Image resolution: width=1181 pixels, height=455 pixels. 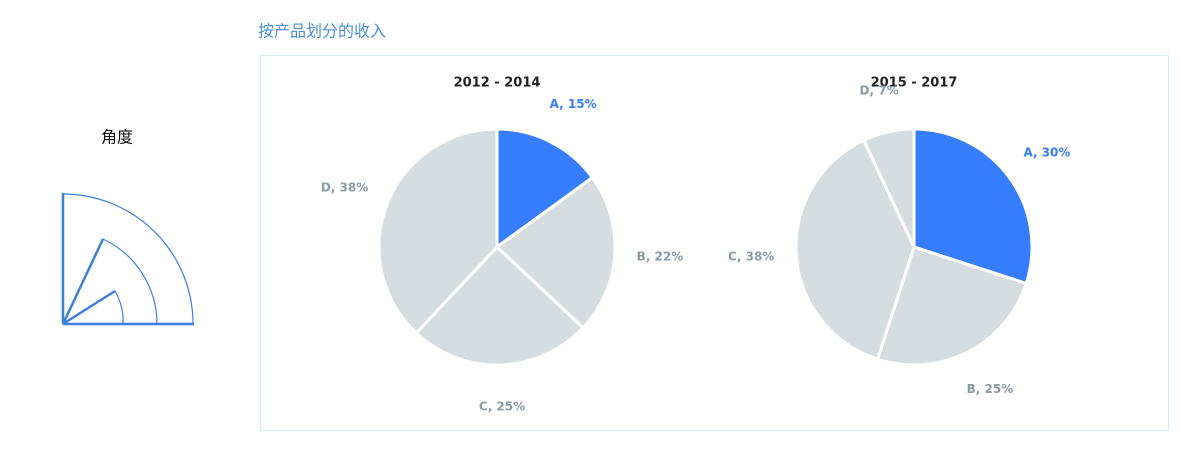 What do you see at coordinates (879, 90) in the screenshot?
I see `data-label: D, 7%` at bounding box center [879, 90].